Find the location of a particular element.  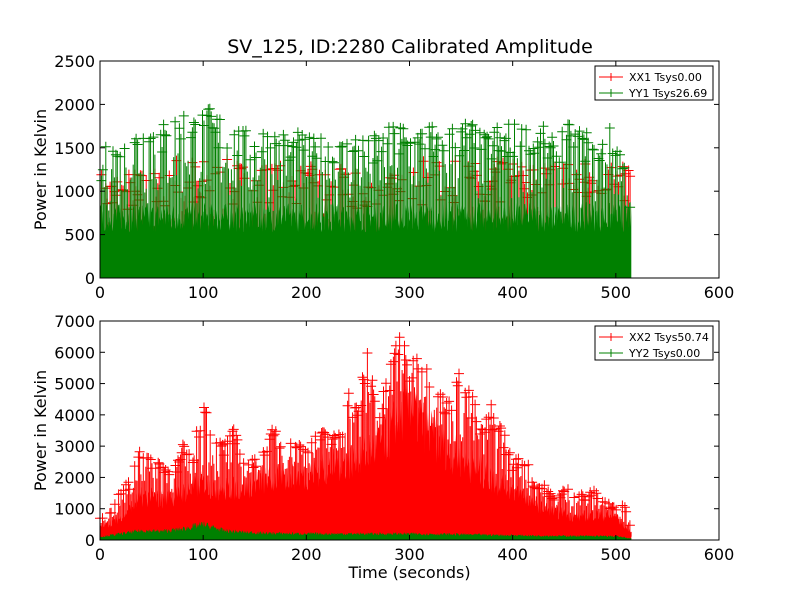

legend: XX2 Tsys50.74 YY2 Tsys0.00 is located at coordinates (654, 343).